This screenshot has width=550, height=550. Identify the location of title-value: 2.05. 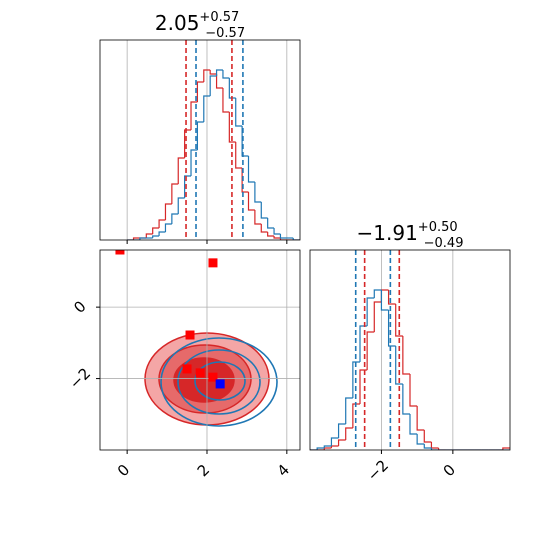
(177, 23).